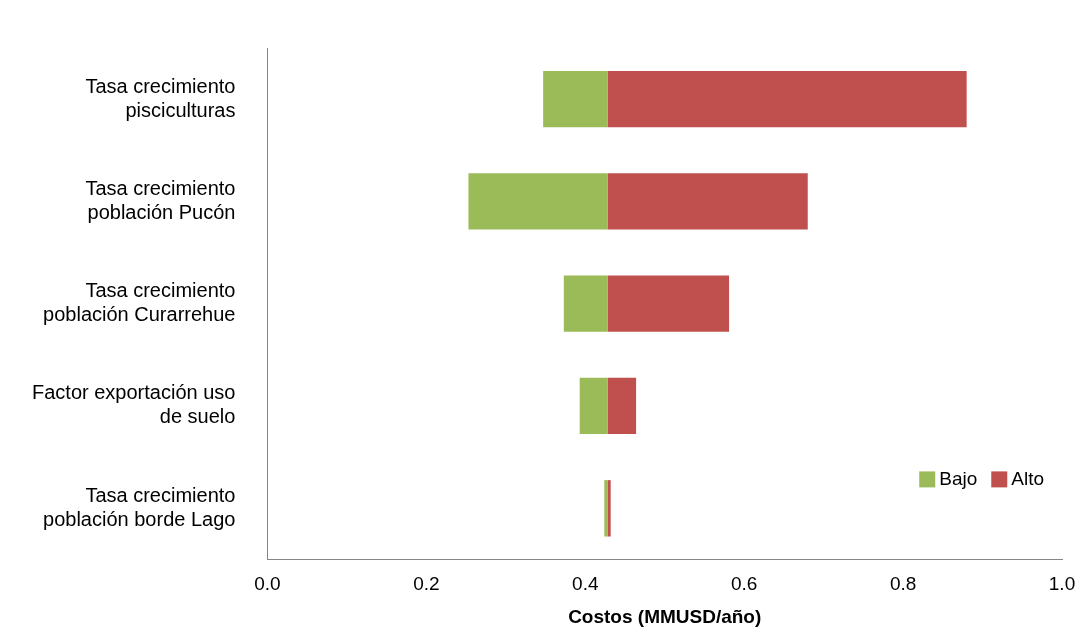 The image size is (1082, 637). Describe the element at coordinates (903, 584) in the screenshot. I see `x-tick-label: 0.8` at that location.